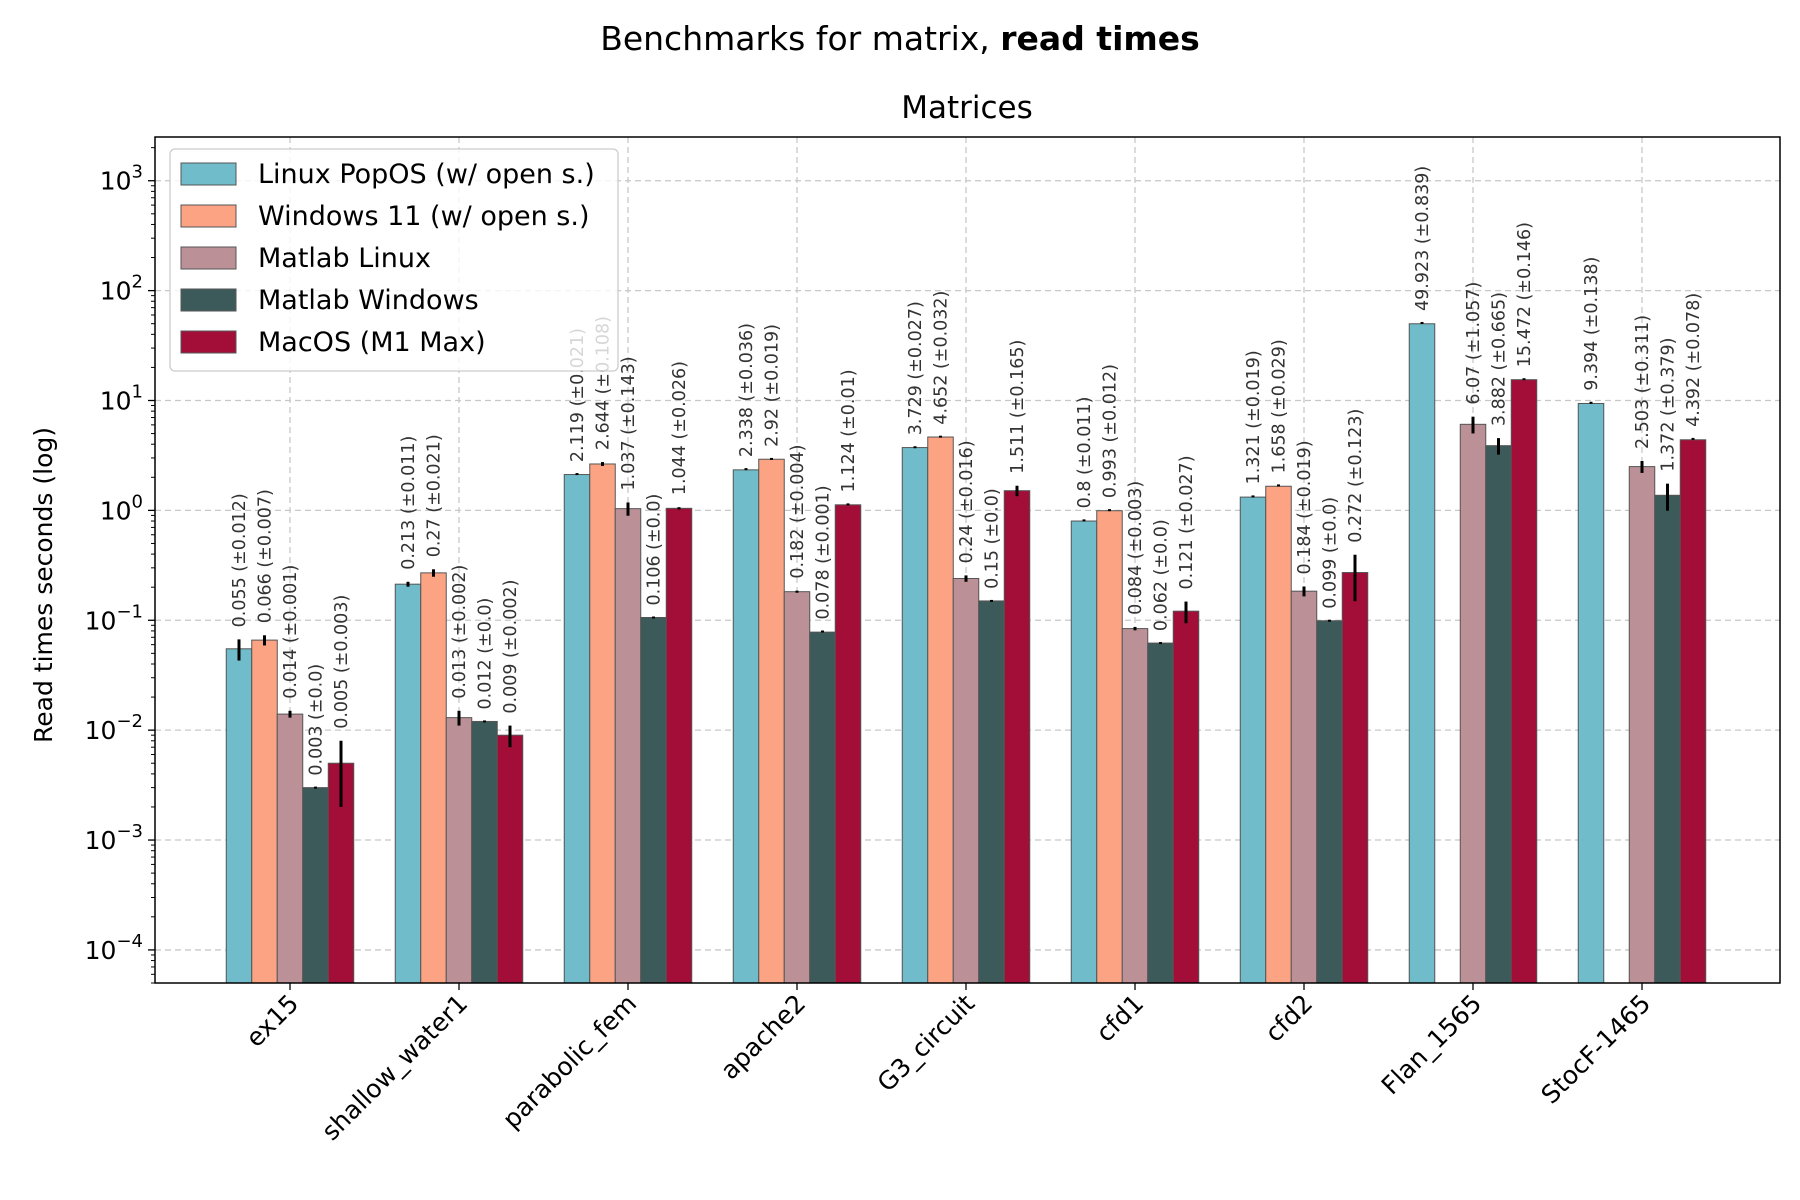 The image size is (1800, 1200). I want to click on bar-value-label: 0.099 (±0.0), so click(1331, 553).